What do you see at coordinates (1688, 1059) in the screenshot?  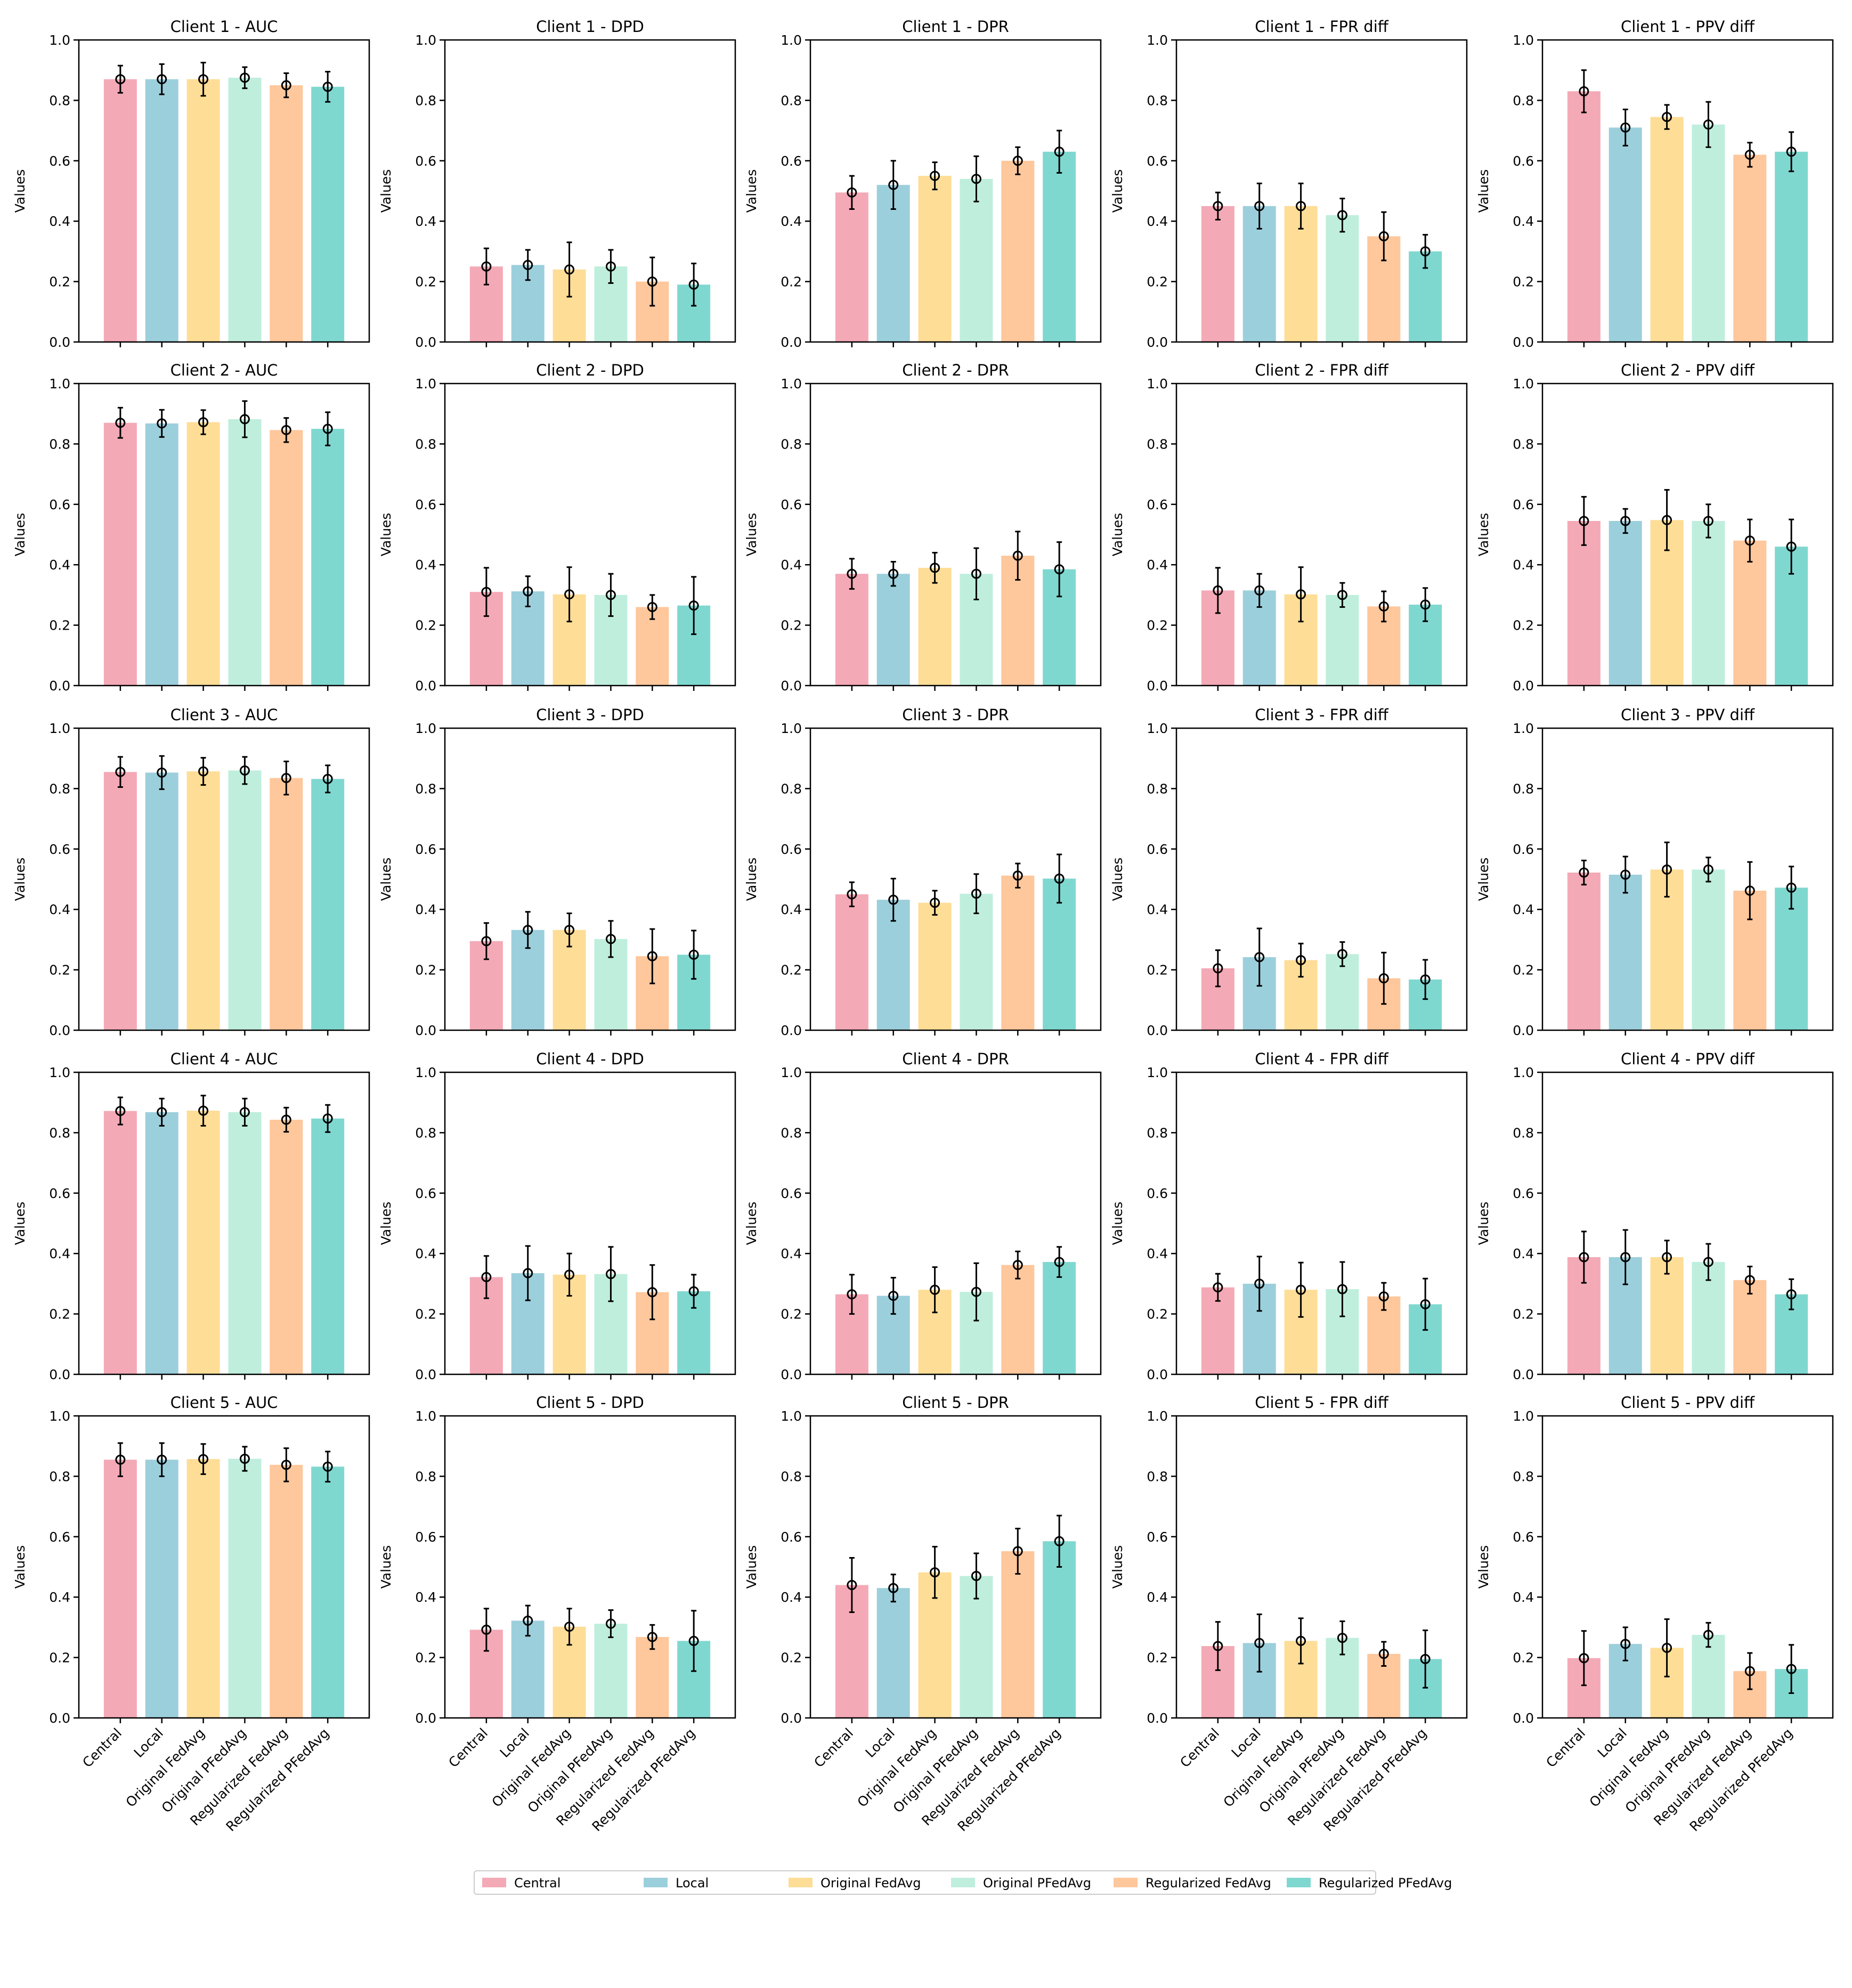 I see `subplot-title: Client 4 - PPV diff` at bounding box center [1688, 1059].